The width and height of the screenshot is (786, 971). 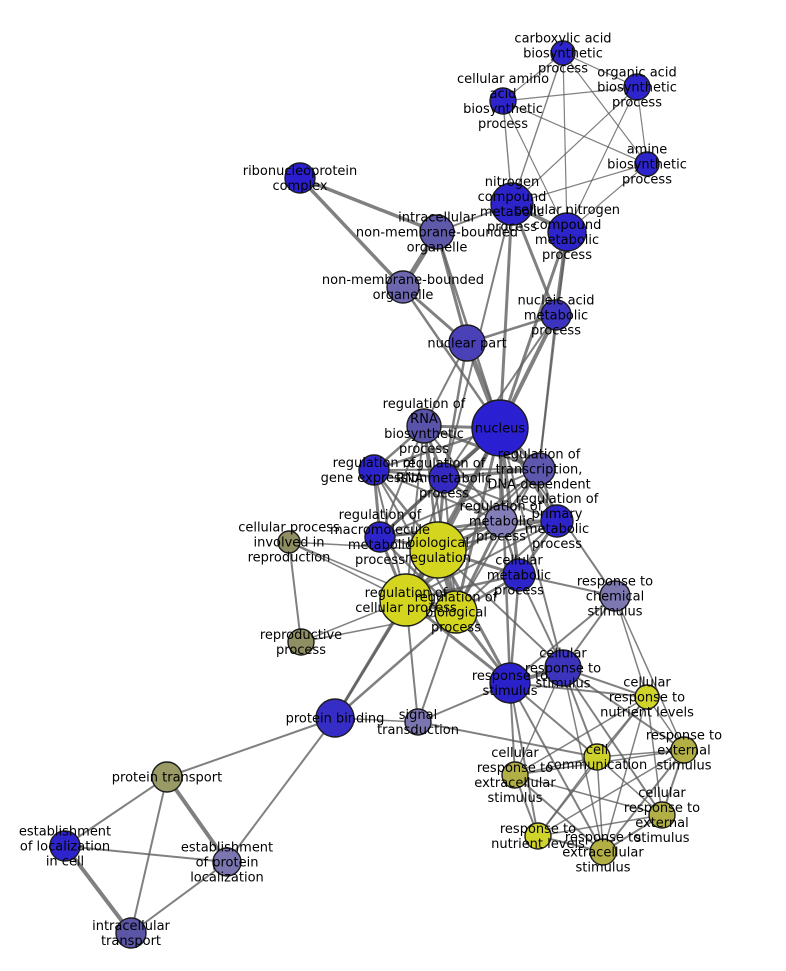 I want to click on graph-node-protein_transport, so click(x=167, y=777).